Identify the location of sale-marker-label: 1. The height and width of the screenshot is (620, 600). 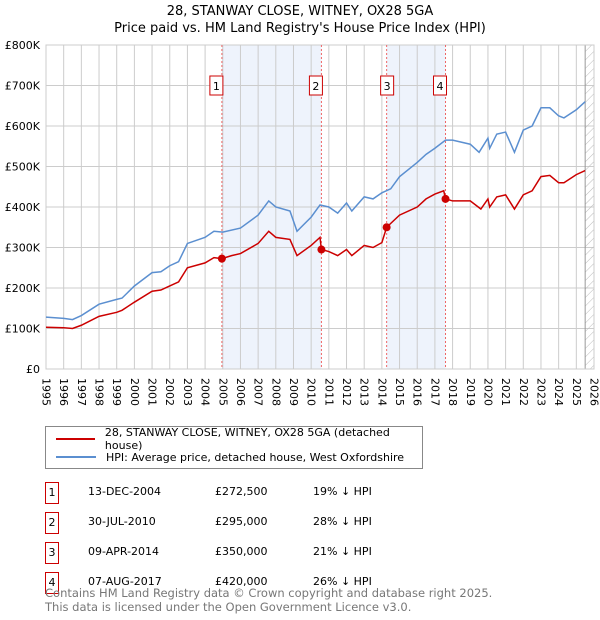
(216, 86).